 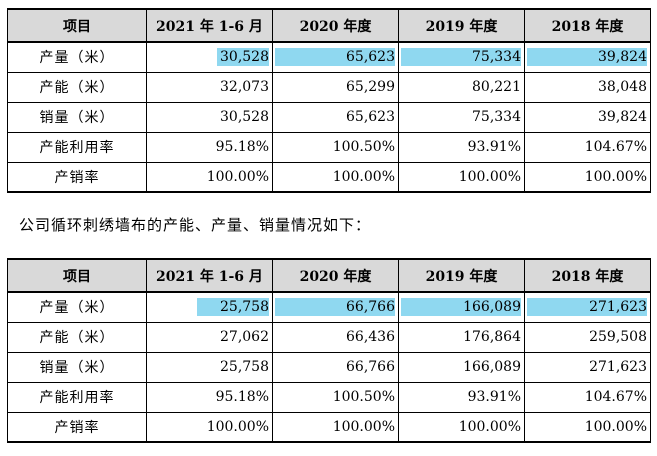 What do you see at coordinates (587, 87) in the screenshot?
I see `cell-2018: 38,048` at bounding box center [587, 87].